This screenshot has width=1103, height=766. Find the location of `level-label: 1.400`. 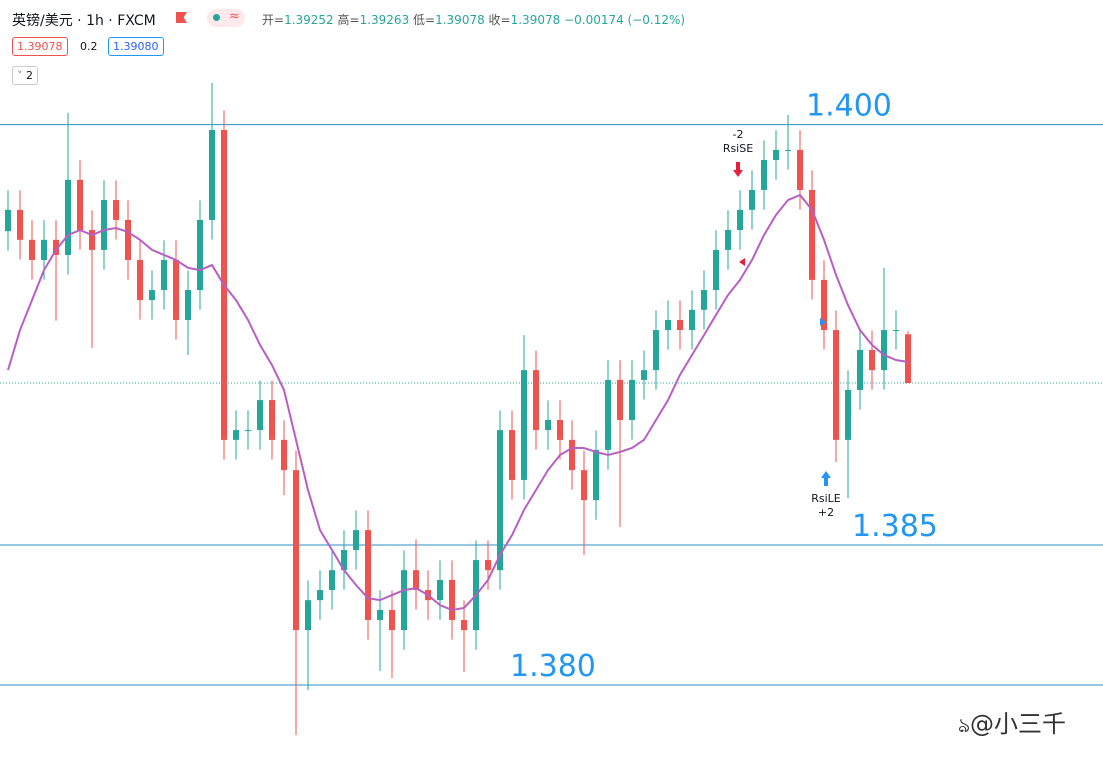

level-label: 1.400 is located at coordinates (849, 106).